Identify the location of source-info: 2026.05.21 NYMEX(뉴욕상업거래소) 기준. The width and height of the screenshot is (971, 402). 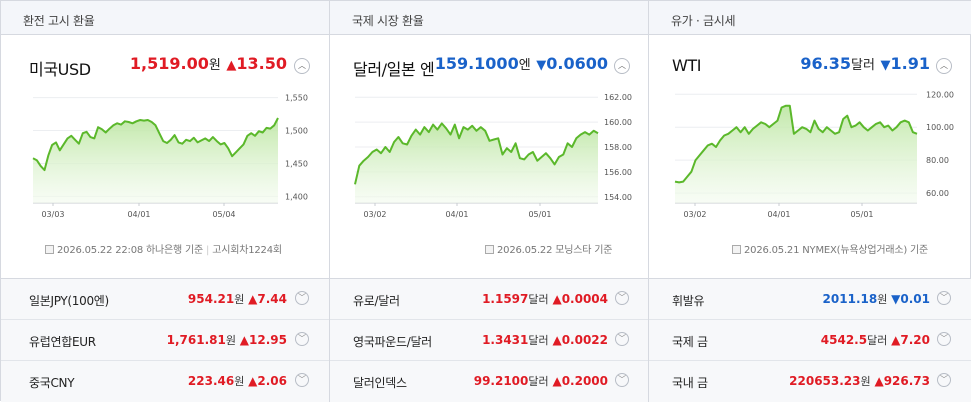
(830, 248).